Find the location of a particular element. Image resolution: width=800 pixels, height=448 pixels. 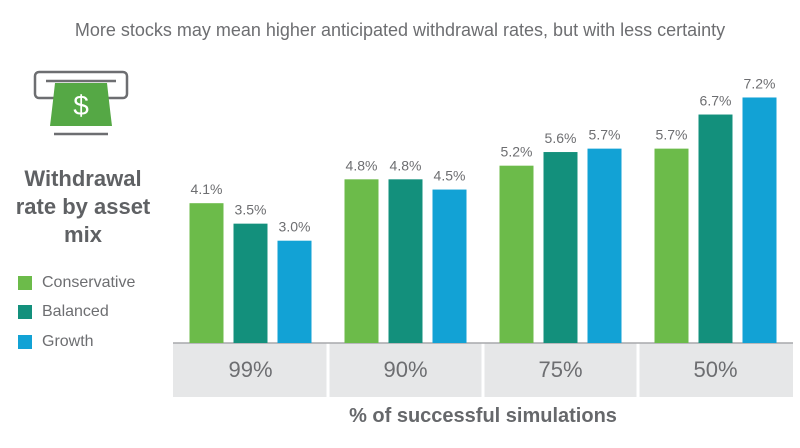

cash-withdrawal-icon: $ is located at coordinates (81, 103).